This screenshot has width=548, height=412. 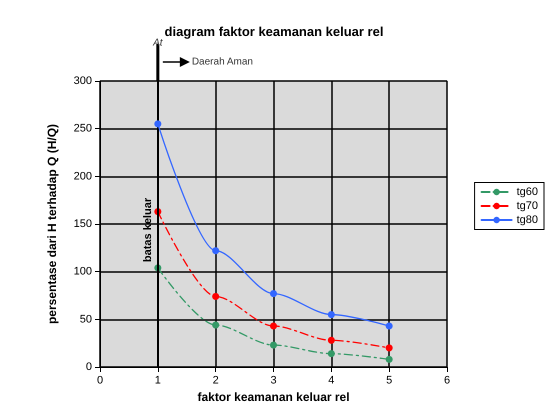 I want to click on x-tick-label: 4, so click(x=331, y=380).